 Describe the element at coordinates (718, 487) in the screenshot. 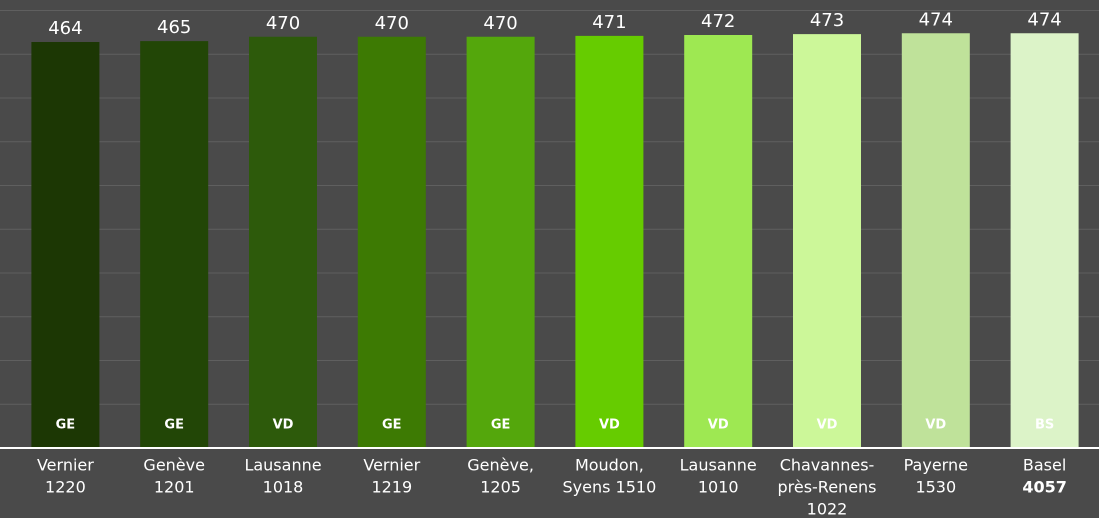

I see `x-tick-label: 1010` at that location.